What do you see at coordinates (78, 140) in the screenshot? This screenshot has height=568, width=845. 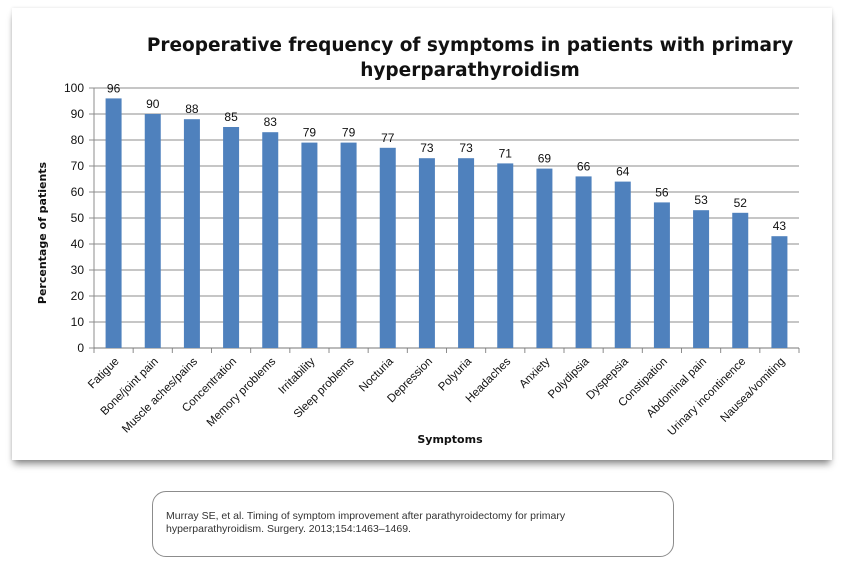 I see `y-tick-label: 80` at bounding box center [78, 140].